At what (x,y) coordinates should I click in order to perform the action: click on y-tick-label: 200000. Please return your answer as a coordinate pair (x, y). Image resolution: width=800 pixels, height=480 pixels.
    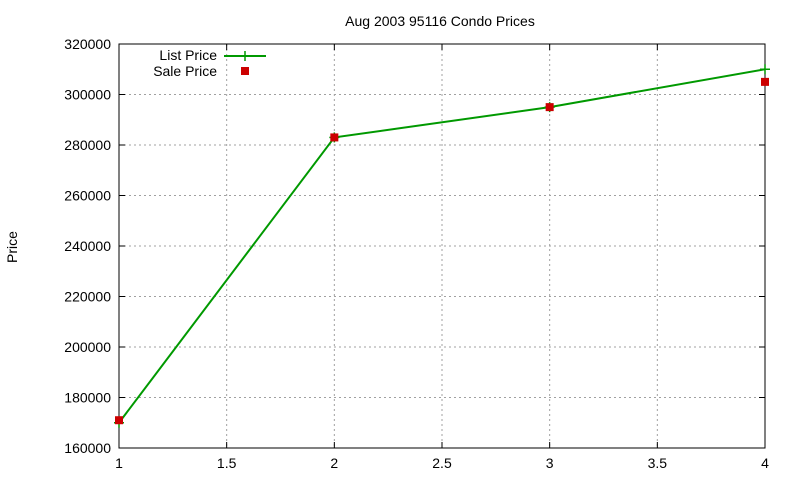
    Looking at the image, I should click on (87, 347).